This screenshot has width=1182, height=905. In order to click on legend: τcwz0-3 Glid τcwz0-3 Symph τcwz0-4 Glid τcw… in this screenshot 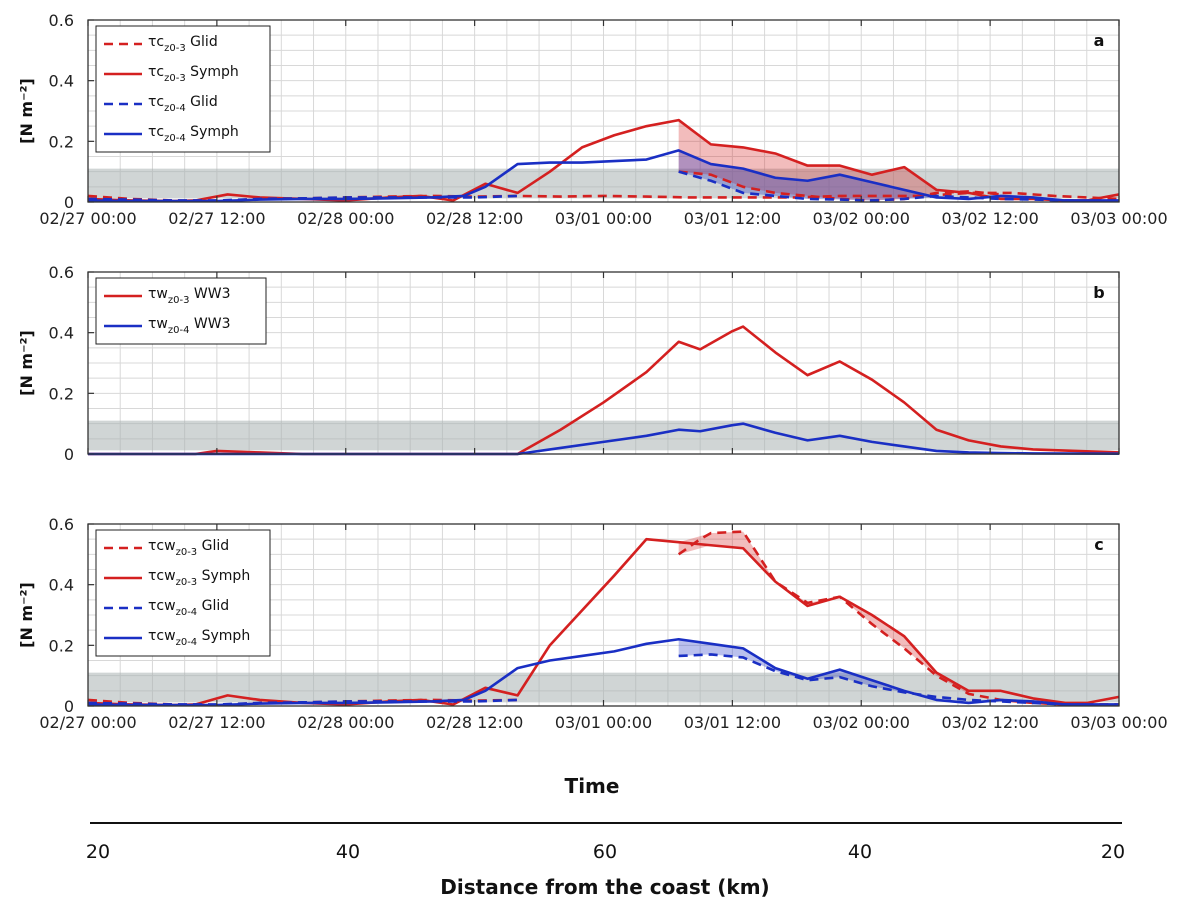, I will do `click(183, 593)`.